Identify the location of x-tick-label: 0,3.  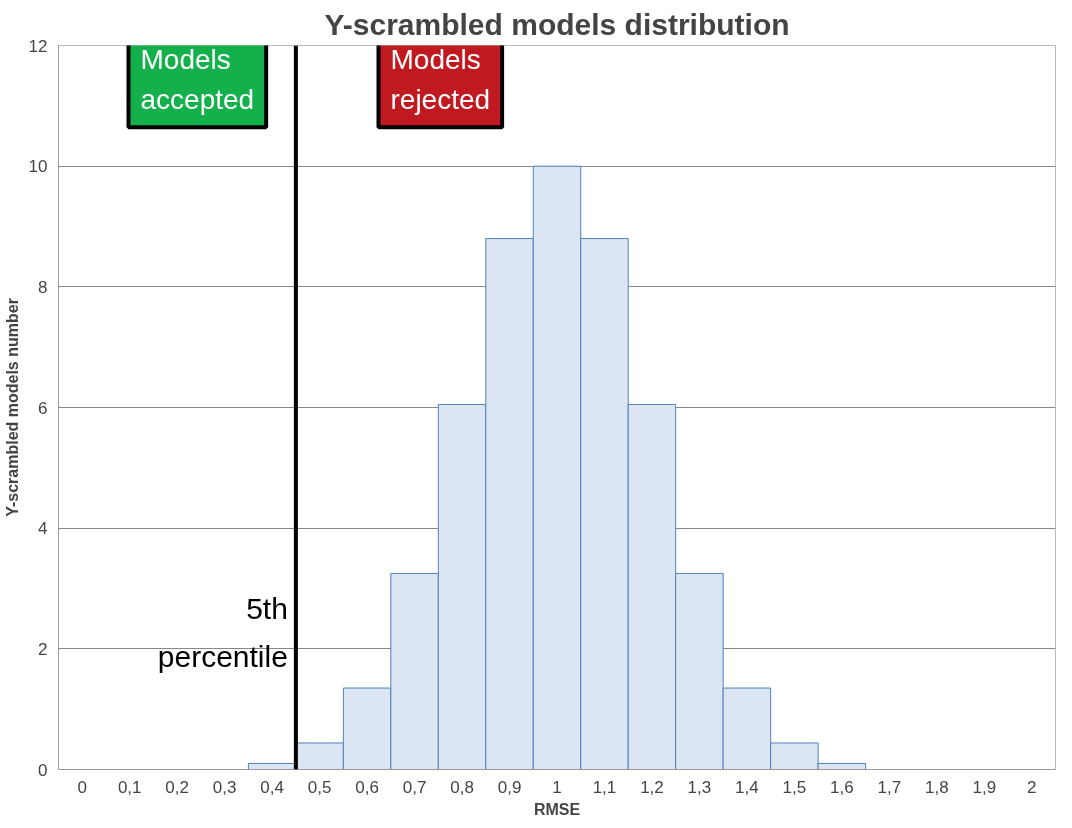
(224, 787).